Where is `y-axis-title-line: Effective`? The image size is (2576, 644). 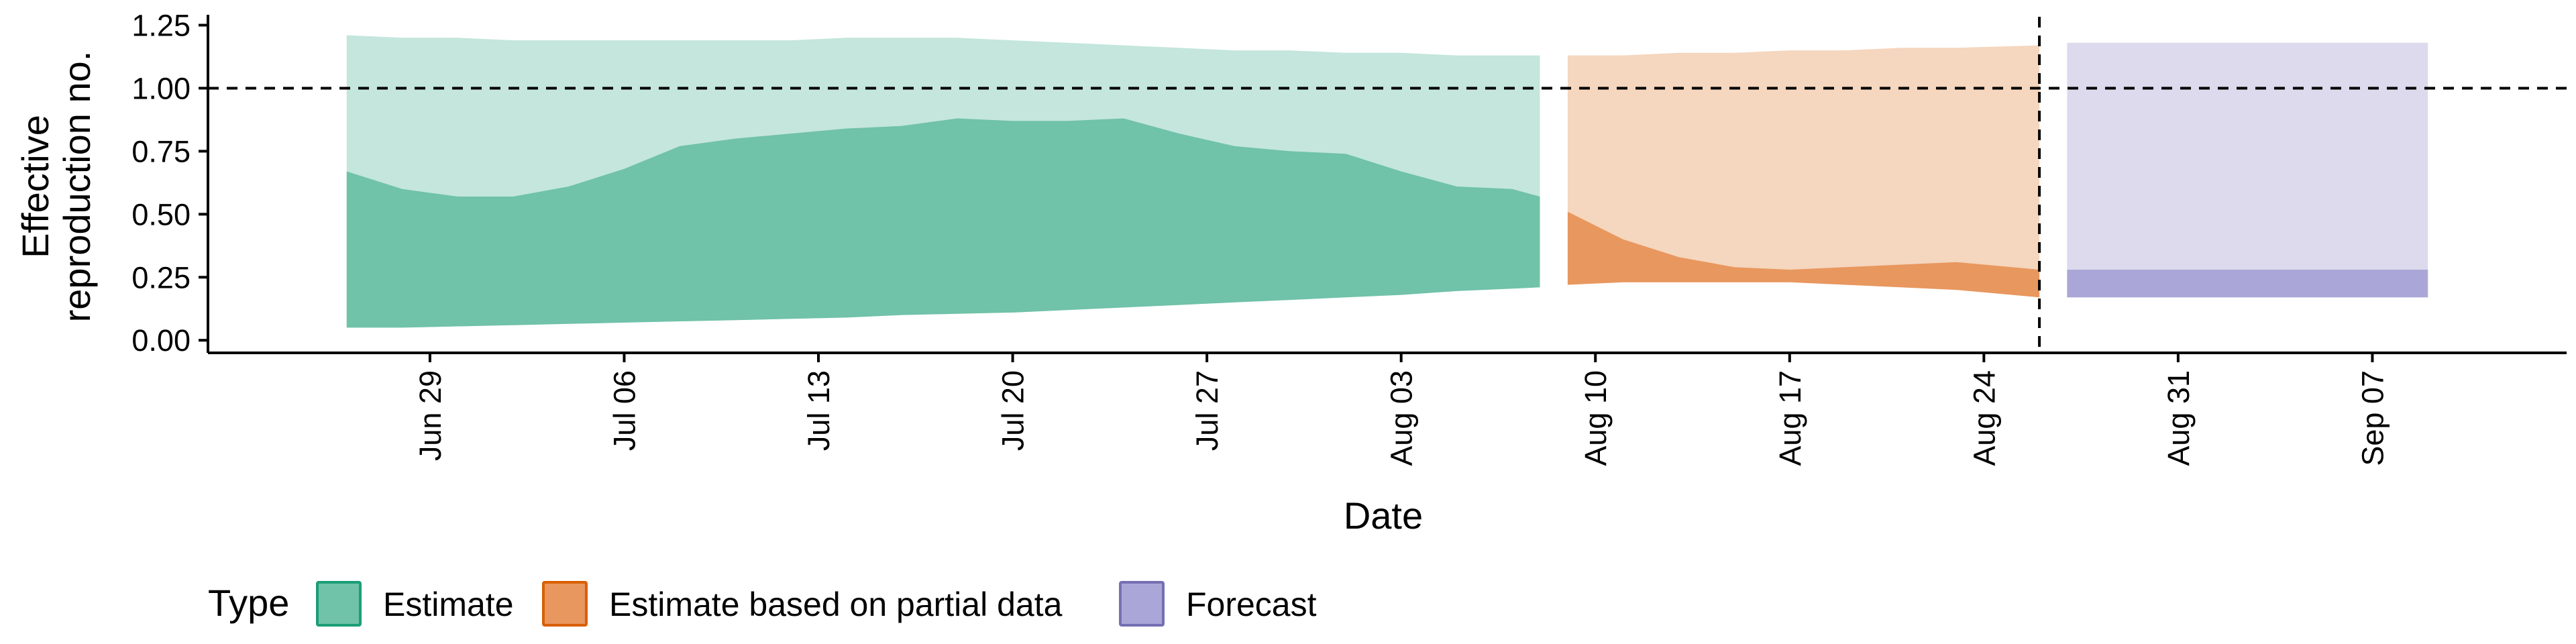 y-axis-title-line: Effective is located at coordinates (35, 186).